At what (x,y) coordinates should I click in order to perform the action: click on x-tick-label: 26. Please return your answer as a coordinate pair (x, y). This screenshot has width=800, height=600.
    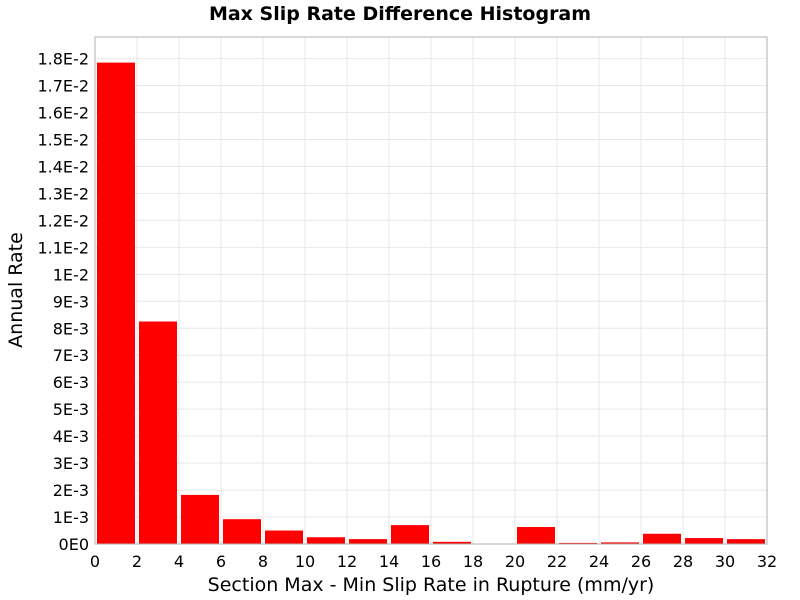
    Looking at the image, I should click on (641, 561).